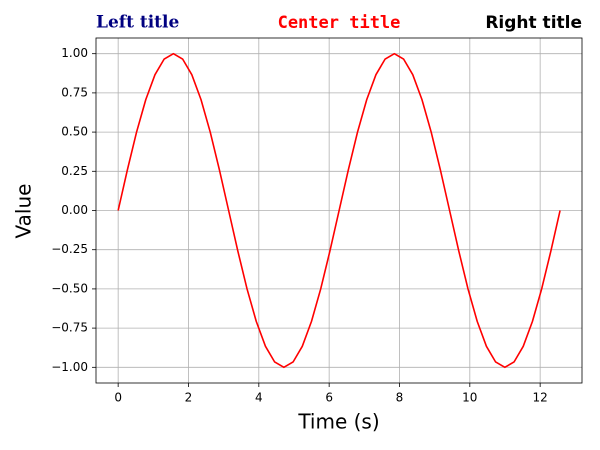  I want to click on x-tick-label: 8, so click(400, 398).